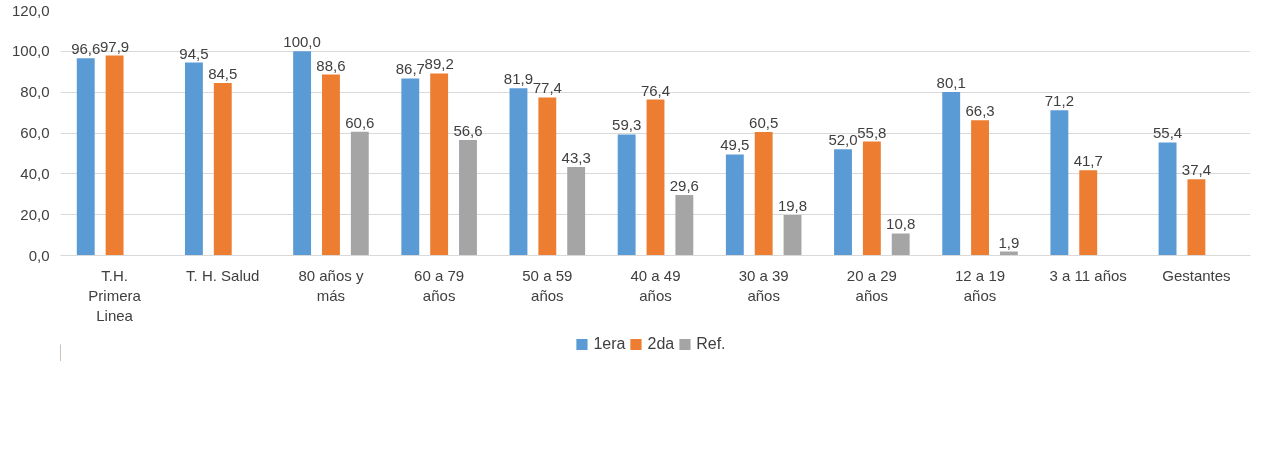 The image size is (1283, 458). What do you see at coordinates (331, 65) in the screenshot?
I see `data-label: 88,6` at bounding box center [331, 65].